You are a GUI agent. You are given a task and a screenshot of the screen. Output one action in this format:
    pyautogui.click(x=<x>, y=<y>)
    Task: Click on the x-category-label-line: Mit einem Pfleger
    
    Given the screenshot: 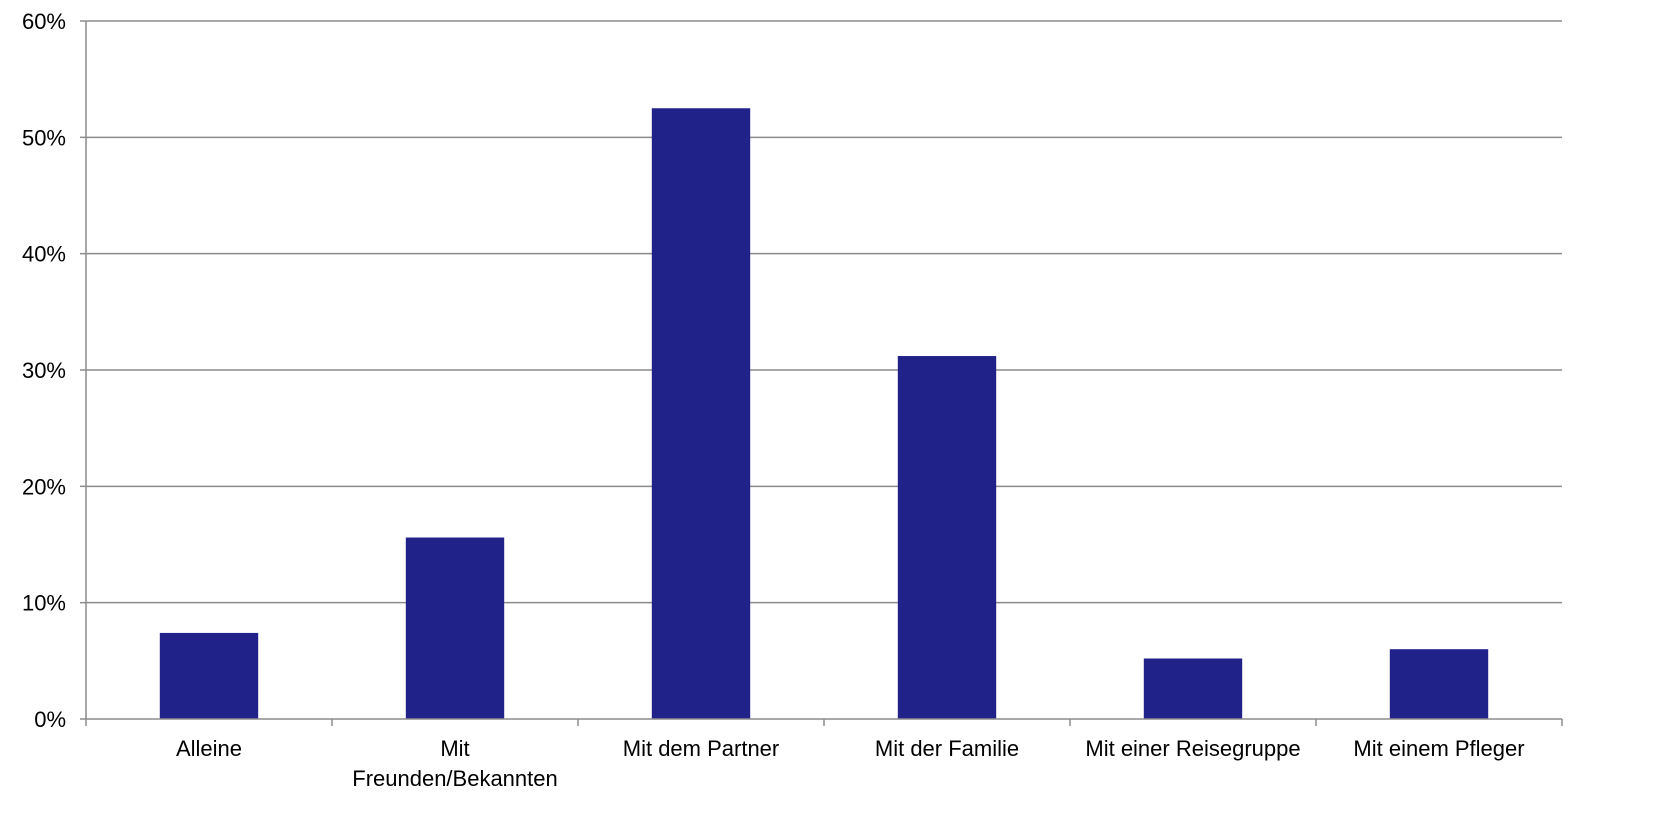 What is the action you would take?
    pyautogui.click(x=1438, y=748)
    